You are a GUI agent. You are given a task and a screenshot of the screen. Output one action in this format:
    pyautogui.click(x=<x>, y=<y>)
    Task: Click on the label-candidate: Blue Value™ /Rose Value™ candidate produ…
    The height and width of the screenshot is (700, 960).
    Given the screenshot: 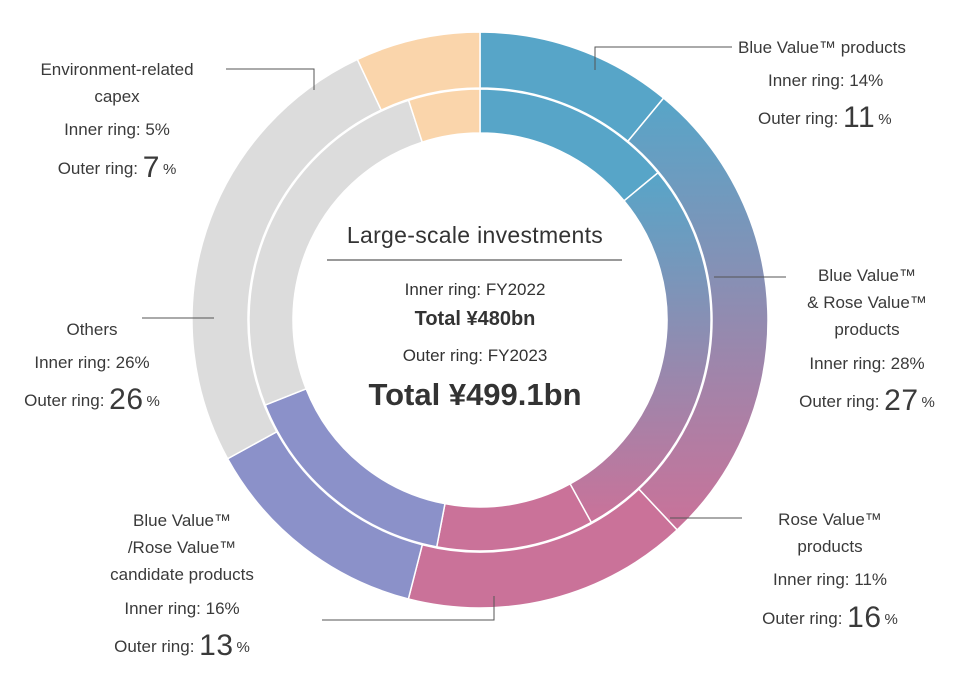 What is the action you would take?
    pyautogui.click(x=182, y=588)
    